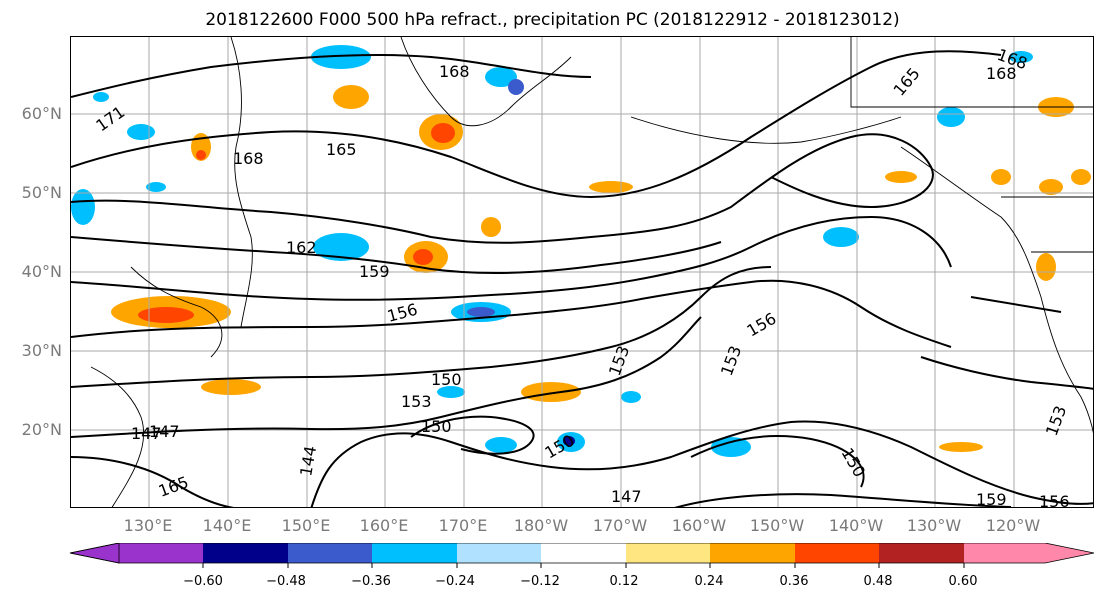  What do you see at coordinates (41, 113) in the screenshot?
I see `lat-label: 60°N` at bounding box center [41, 113].